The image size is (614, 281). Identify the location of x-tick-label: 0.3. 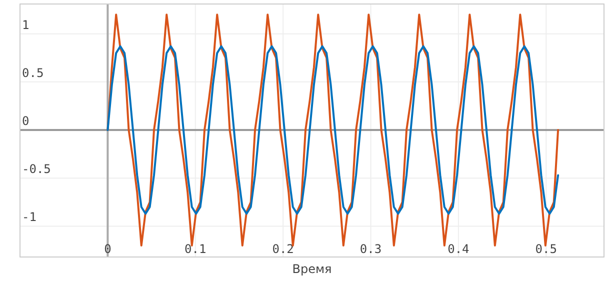
(371, 249).